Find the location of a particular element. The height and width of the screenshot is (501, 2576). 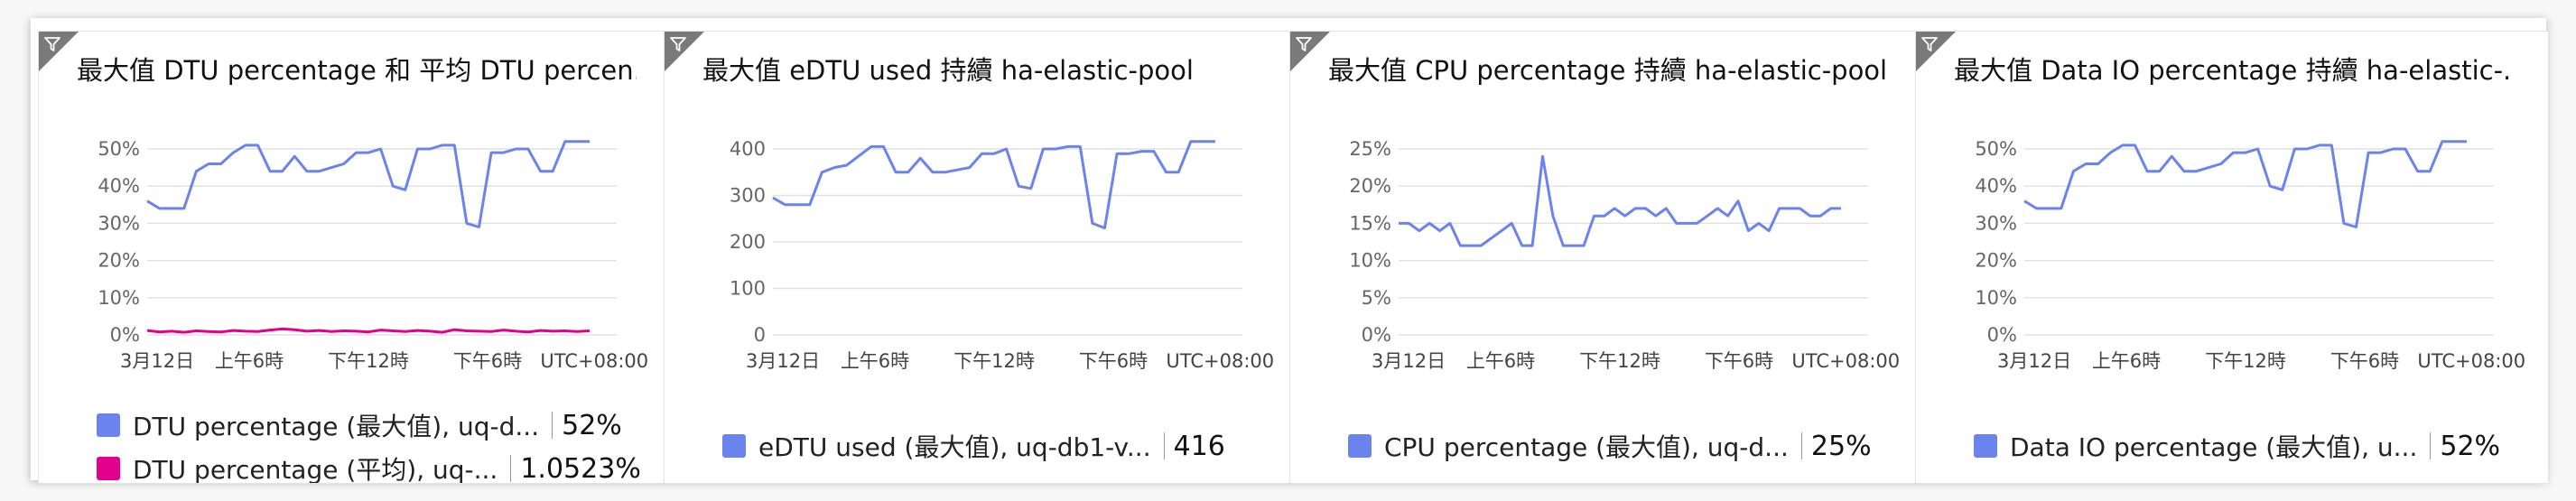

chart-title: 最大值 CPU percentage 持續 ha-elastic-pool is located at coordinates (1608, 70).